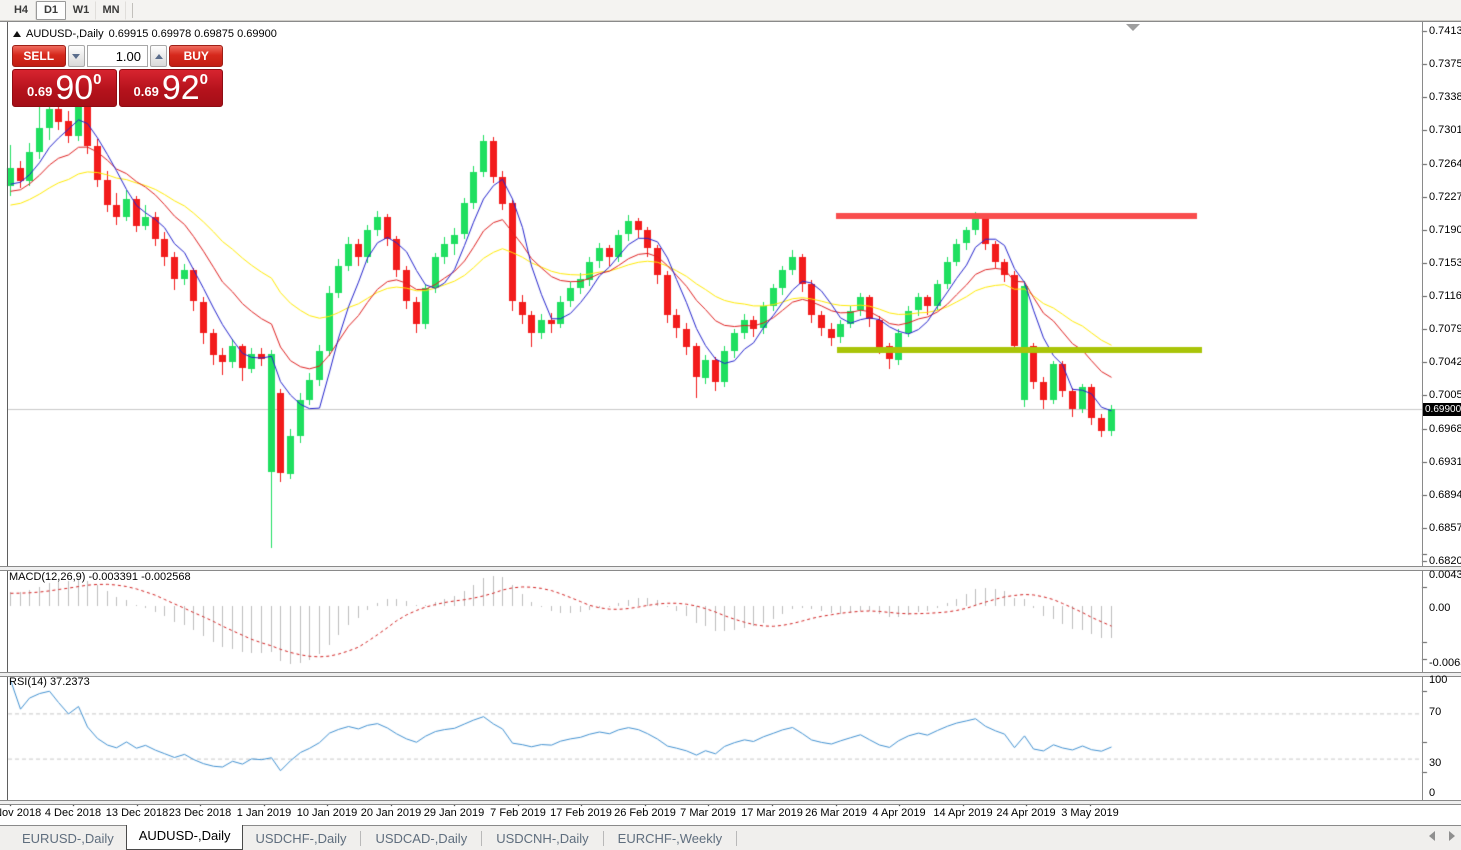 This screenshot has height=850, width=1461. What do you see at coordinates (68, 838) in the screenshot?
I see `symbol-tab-eurusd: EURUSD-,Daily` at bounding box center [68, 838].